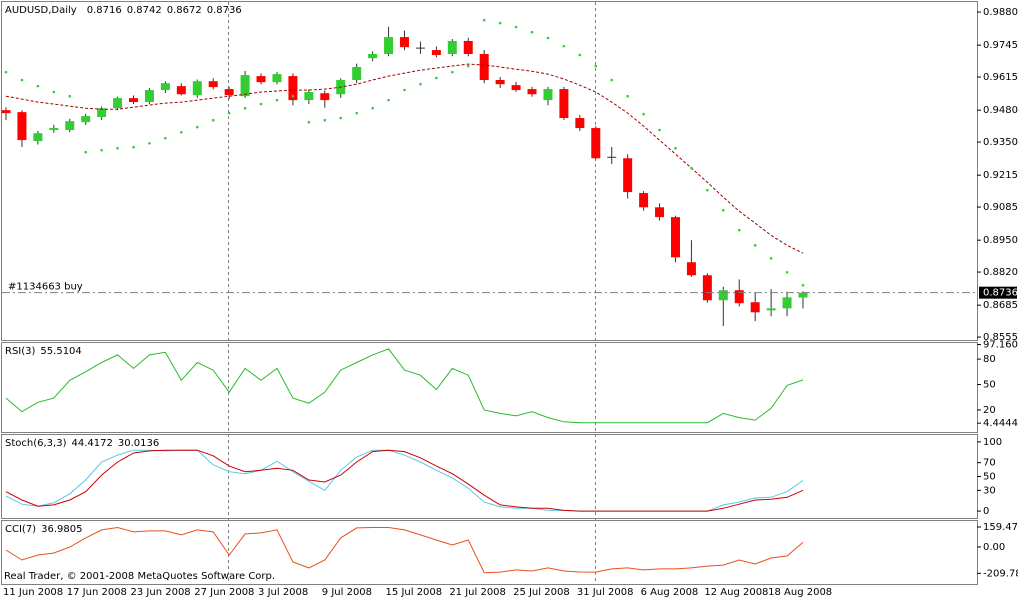 The image size is (1018, 600). Describe the element at coordinates (994, 547) in the screenshot. I see `y-tick-label: 0.00` at that location.